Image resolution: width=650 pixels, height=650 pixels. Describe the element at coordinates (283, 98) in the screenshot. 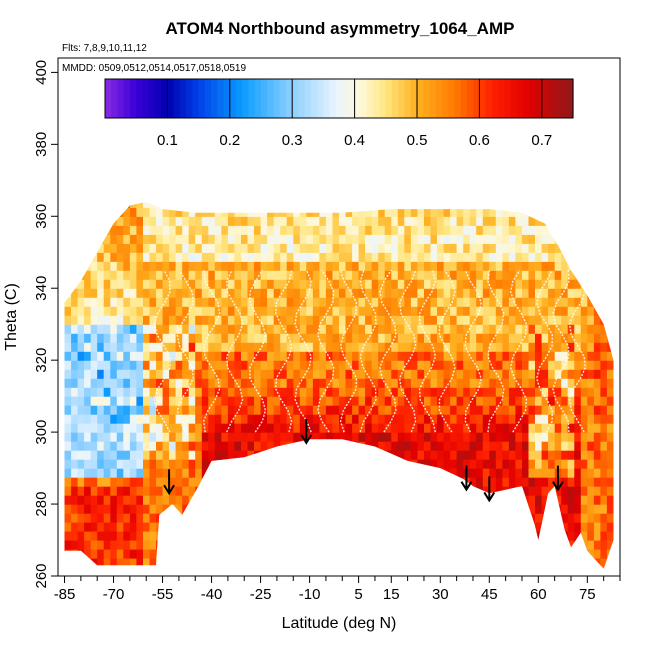

I see `colorbar-segment` at that location.